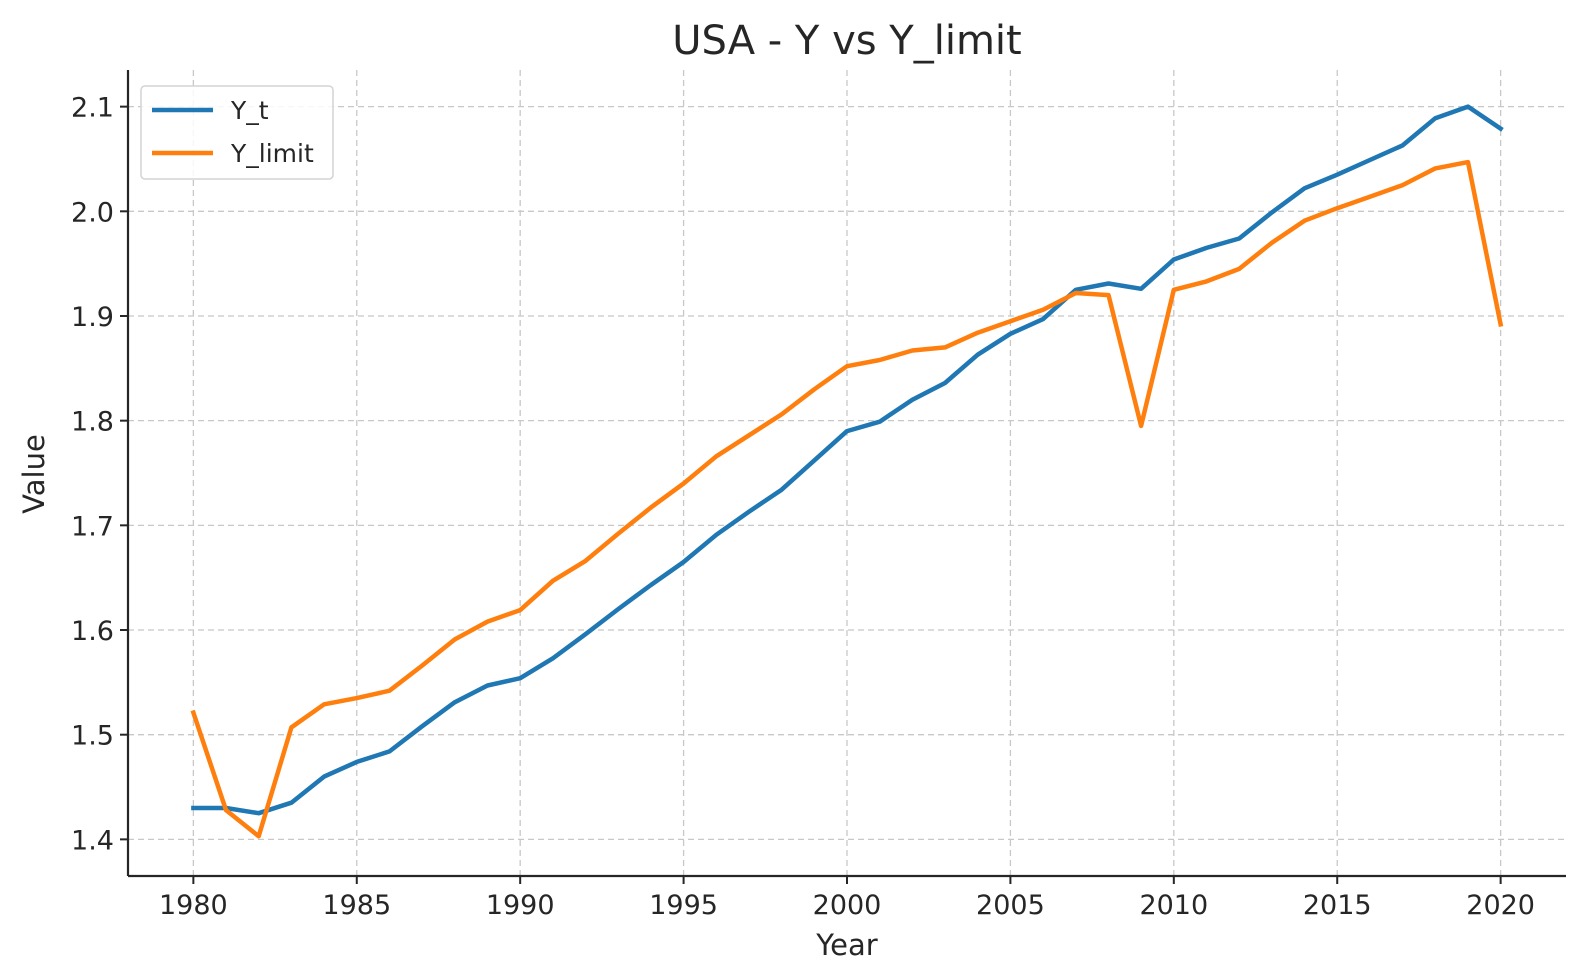 The image size is (1580, 980). Describe the element at coordinates (92, 631) in the screenshot. I see `y-tick-label: 1.6` at that location.